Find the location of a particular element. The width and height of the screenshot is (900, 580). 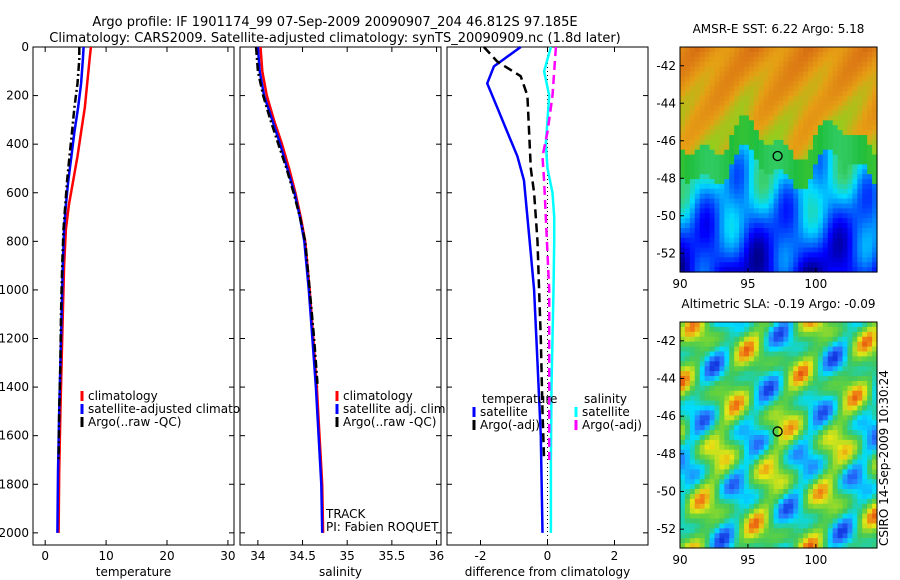

y-tick-label: 400 is located at coordinates (17, 144).